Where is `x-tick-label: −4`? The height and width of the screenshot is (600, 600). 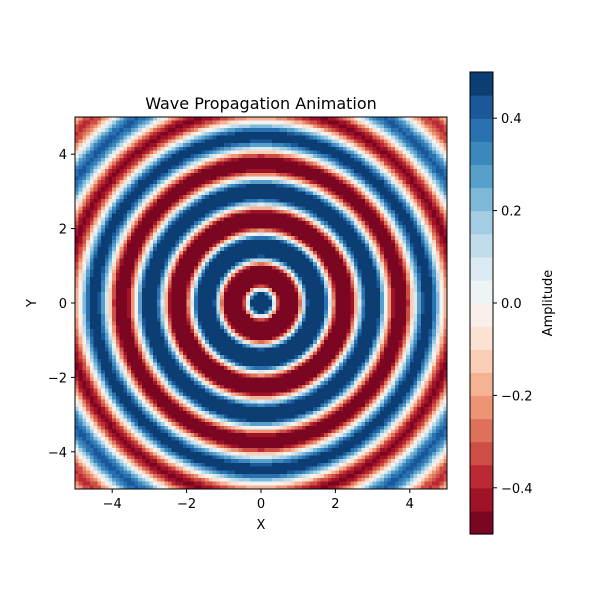 x-tick-label: −4 is located at coordinates (112, 504).